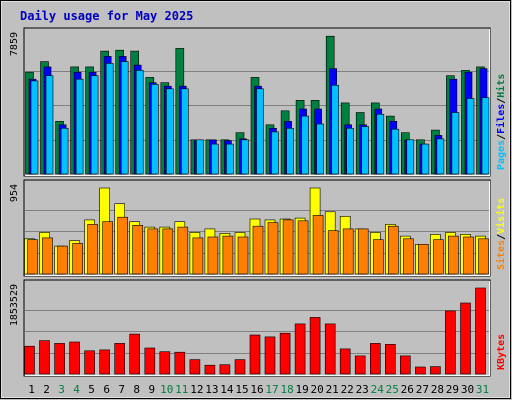  Describe the element at coordinates (501, 119) in the screenshot. I see `legend-entry-files: Files` at that location.